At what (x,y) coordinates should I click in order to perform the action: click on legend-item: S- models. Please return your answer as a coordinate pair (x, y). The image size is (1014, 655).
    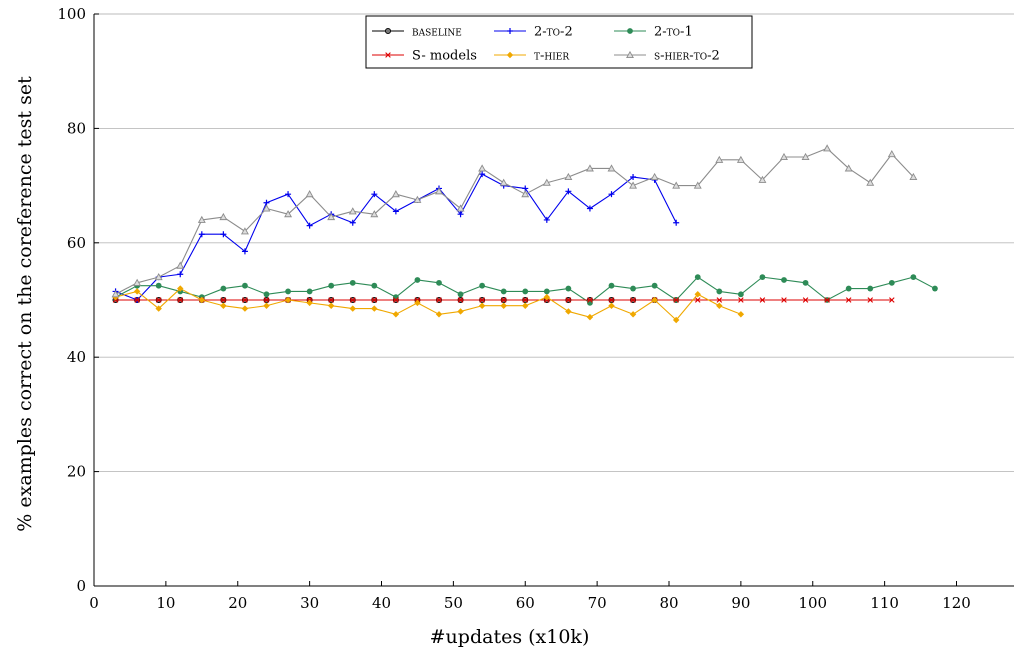
    Looking at the image, I should click on (424, 56).